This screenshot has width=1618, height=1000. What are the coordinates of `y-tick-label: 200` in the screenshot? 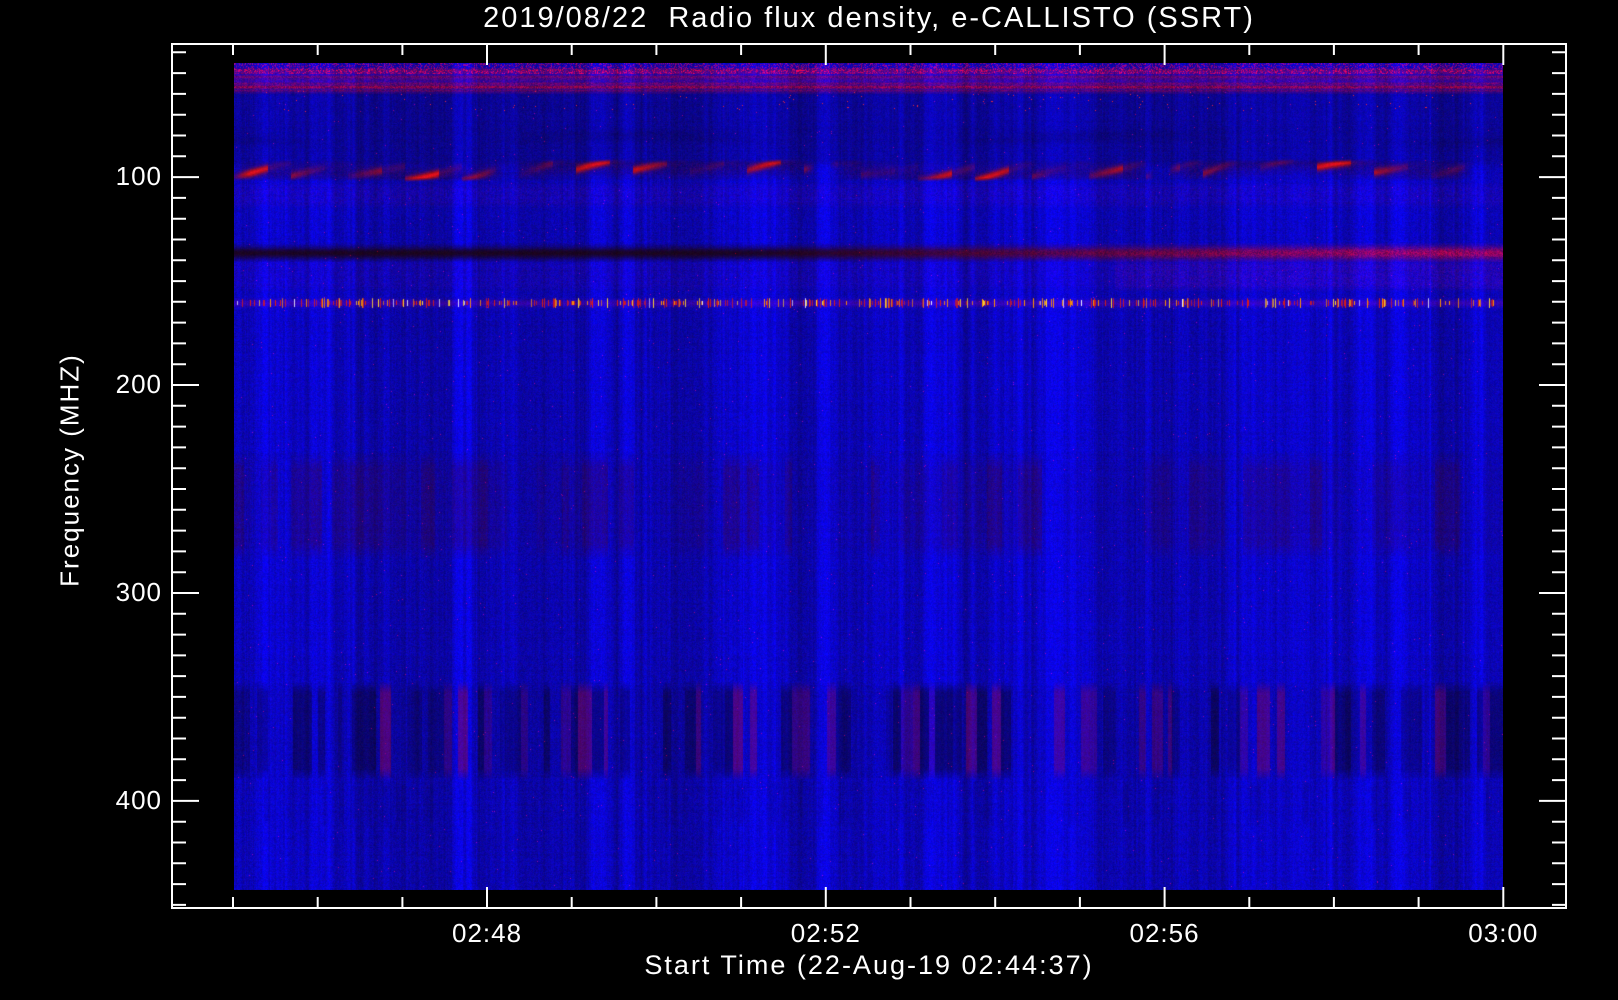 It's located at (138, 384).